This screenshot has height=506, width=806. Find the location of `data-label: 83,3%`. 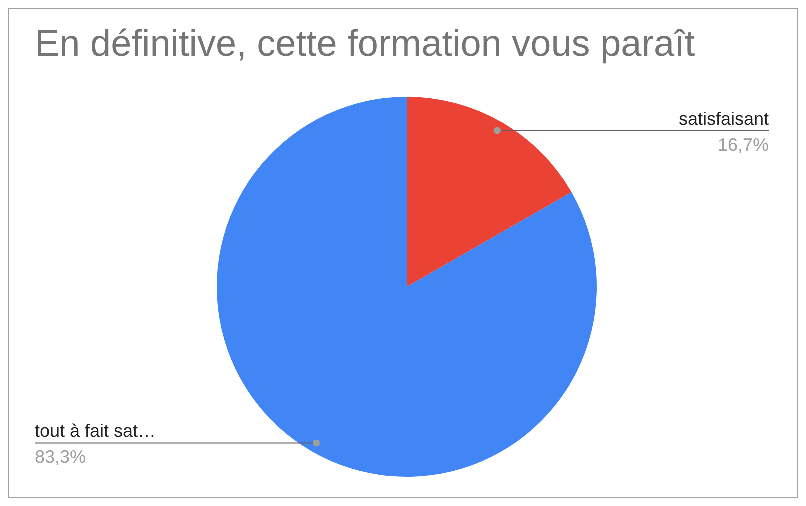

data-label: 83,3% is located at coordinates (60, 457).